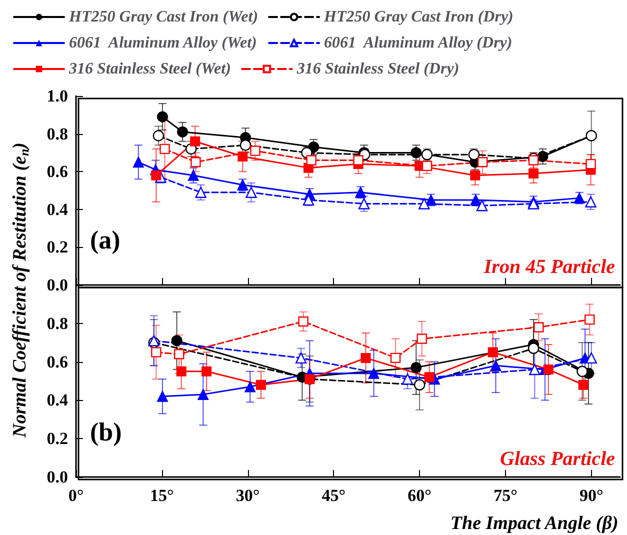 Image resolution: width=627 pixels, height=535 pixels. Describe the element at coordinates (149, 69) in the screenshot. I see `legend-label: 316 Stainless Steel (Wet)` at that location.